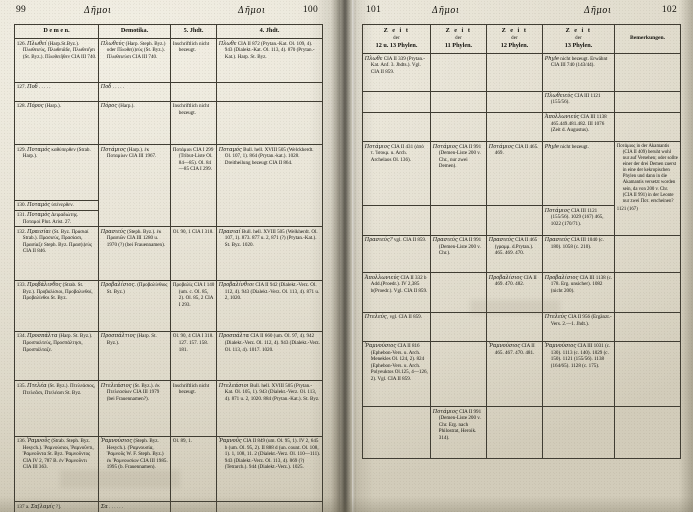 The width and height of the screenshot is (693, 512). I want to click on cell-demen: 129. Ποταμός καθύπερθεν (Strab. Harp.)., so click(56, 172).